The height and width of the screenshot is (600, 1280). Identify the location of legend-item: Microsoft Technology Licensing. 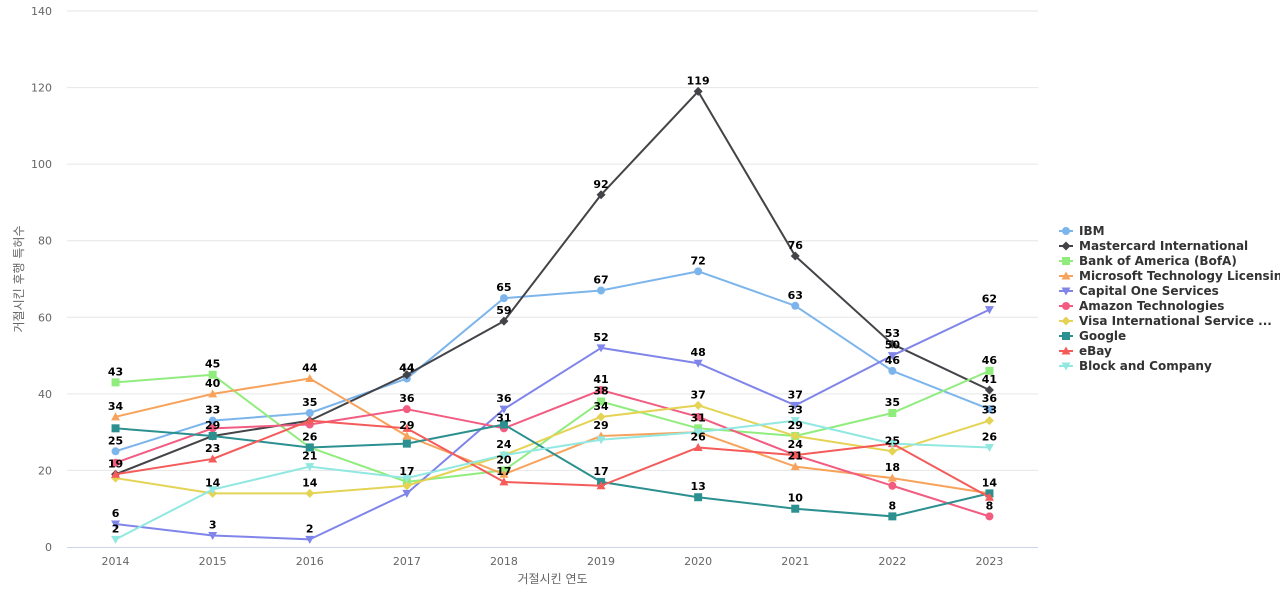
(1169, 276).